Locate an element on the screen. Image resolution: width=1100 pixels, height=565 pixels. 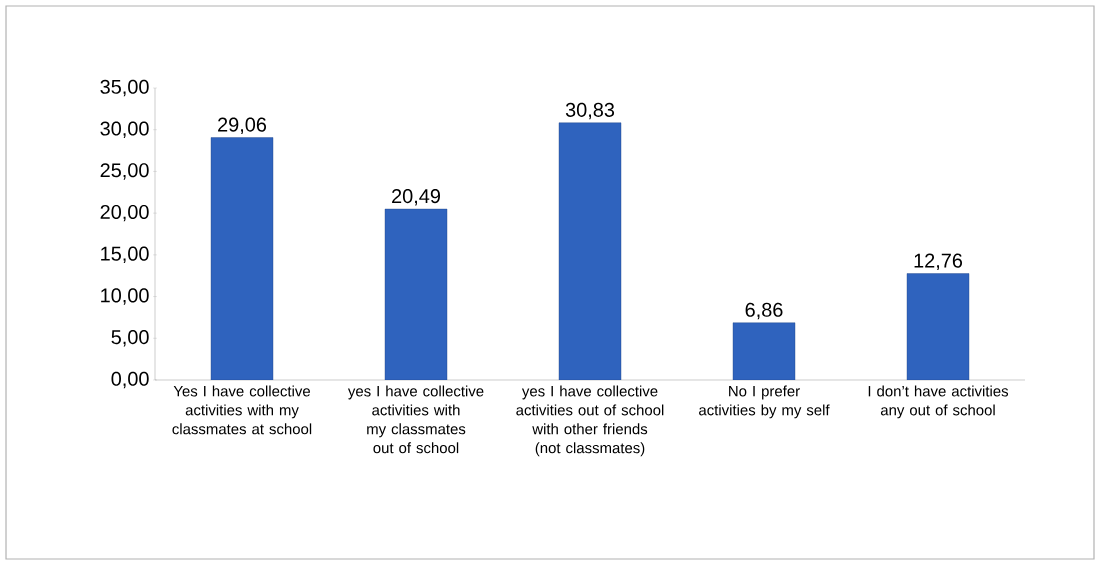
data-label: 20,49 is located at coordinates (416, 197).